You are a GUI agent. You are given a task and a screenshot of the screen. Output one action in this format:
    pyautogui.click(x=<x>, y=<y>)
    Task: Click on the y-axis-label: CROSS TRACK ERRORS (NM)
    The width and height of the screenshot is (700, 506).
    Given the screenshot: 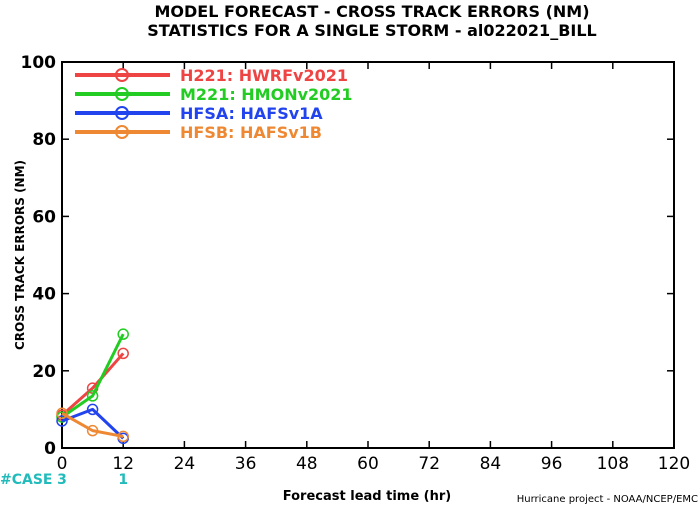 What is the action you would take?
    pyautogui.click(x=20, y=255)
    